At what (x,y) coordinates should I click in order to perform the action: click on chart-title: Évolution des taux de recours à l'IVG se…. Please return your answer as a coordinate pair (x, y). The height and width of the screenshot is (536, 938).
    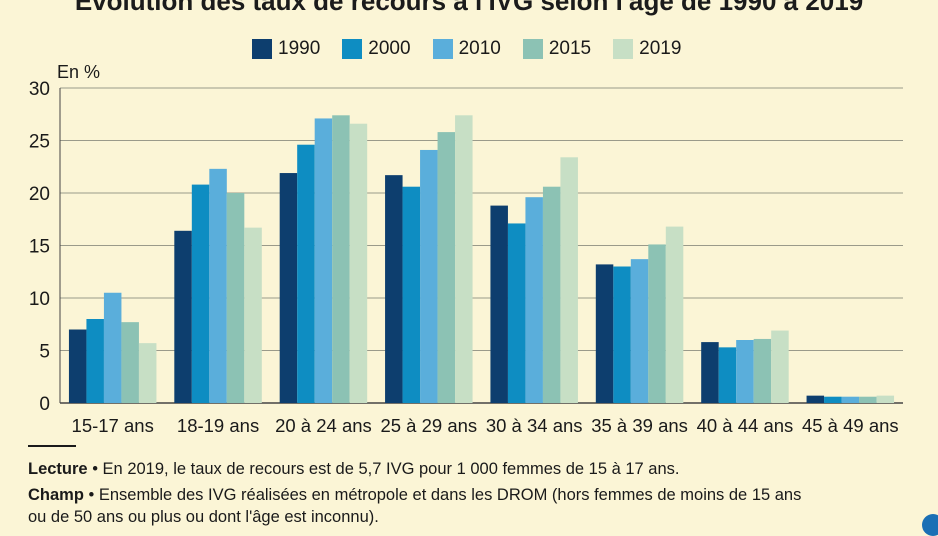
    Looking at the image, I should click on (469, 8).